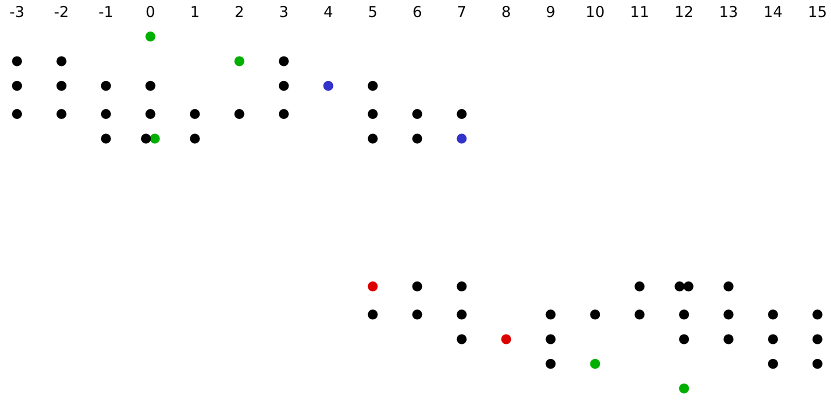  What do you see at coordinates (506, 11) in the screenshot?
I see `x-tick-label: 8` at bounding box center [506, 11].